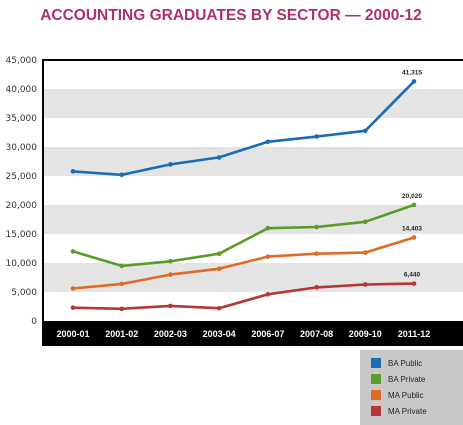 The height and width of the screenshot is (425, 463). What do you see at coordinates (22, 61) in the screenshot?
I see `y-tick-label: 45,000` at bounding box center [22, 61].